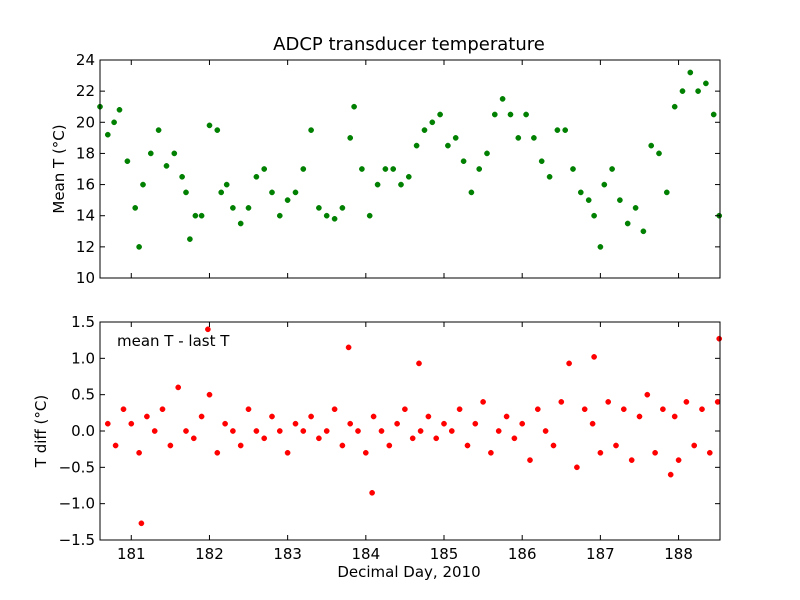 This screenshot has height=600, width=800. Describe the element at coordinates (522, 554) in the screenshot. I see `bottom-x-tick-label: 186` at that location.